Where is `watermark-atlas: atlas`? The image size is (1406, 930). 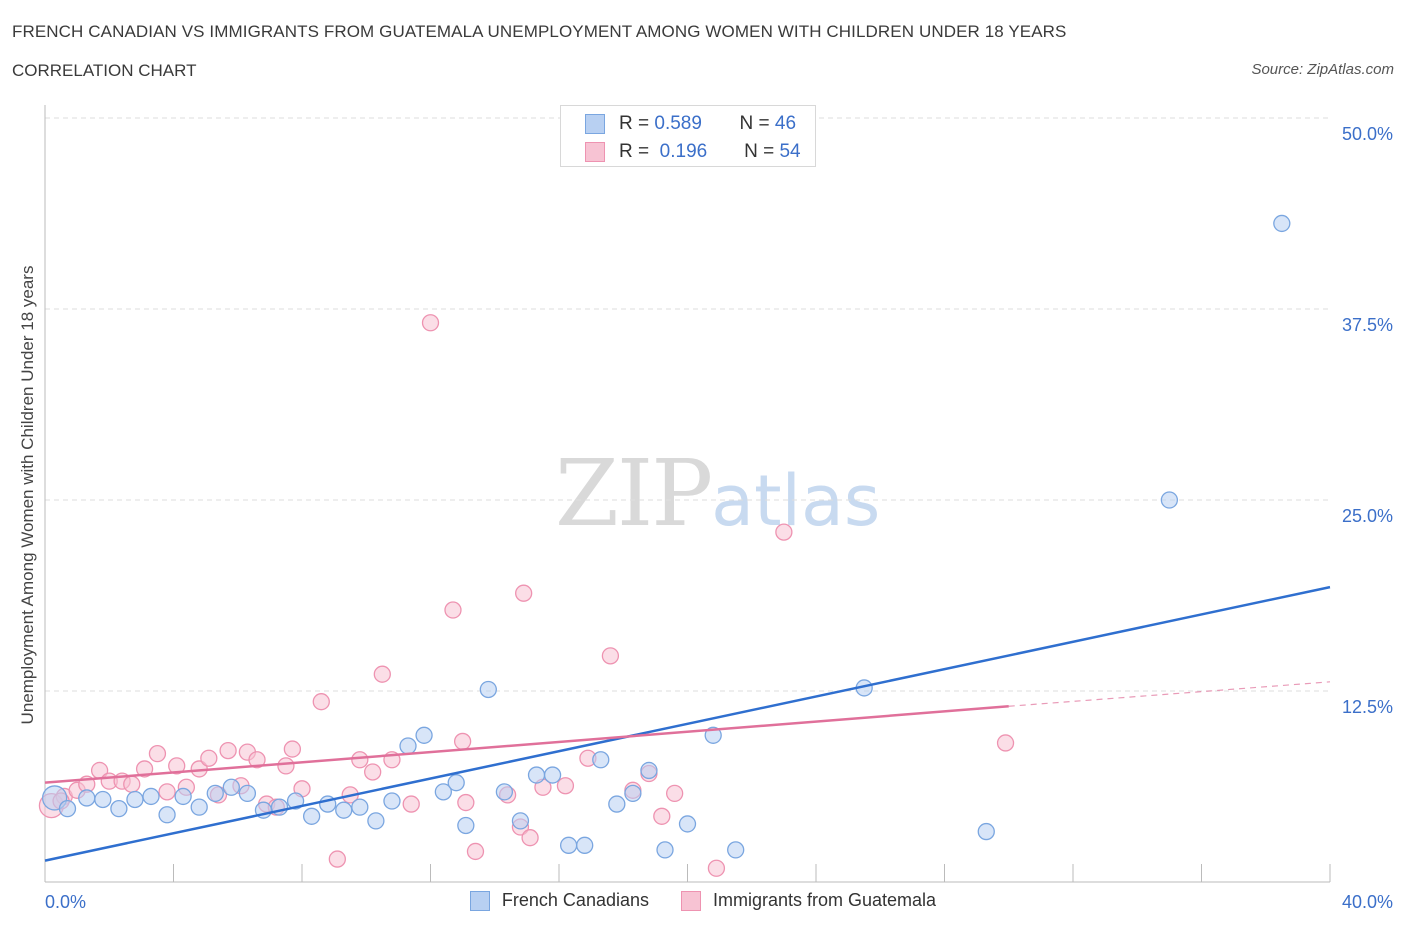 watermark-atlas: atlas is located at coordinates (796, 501).